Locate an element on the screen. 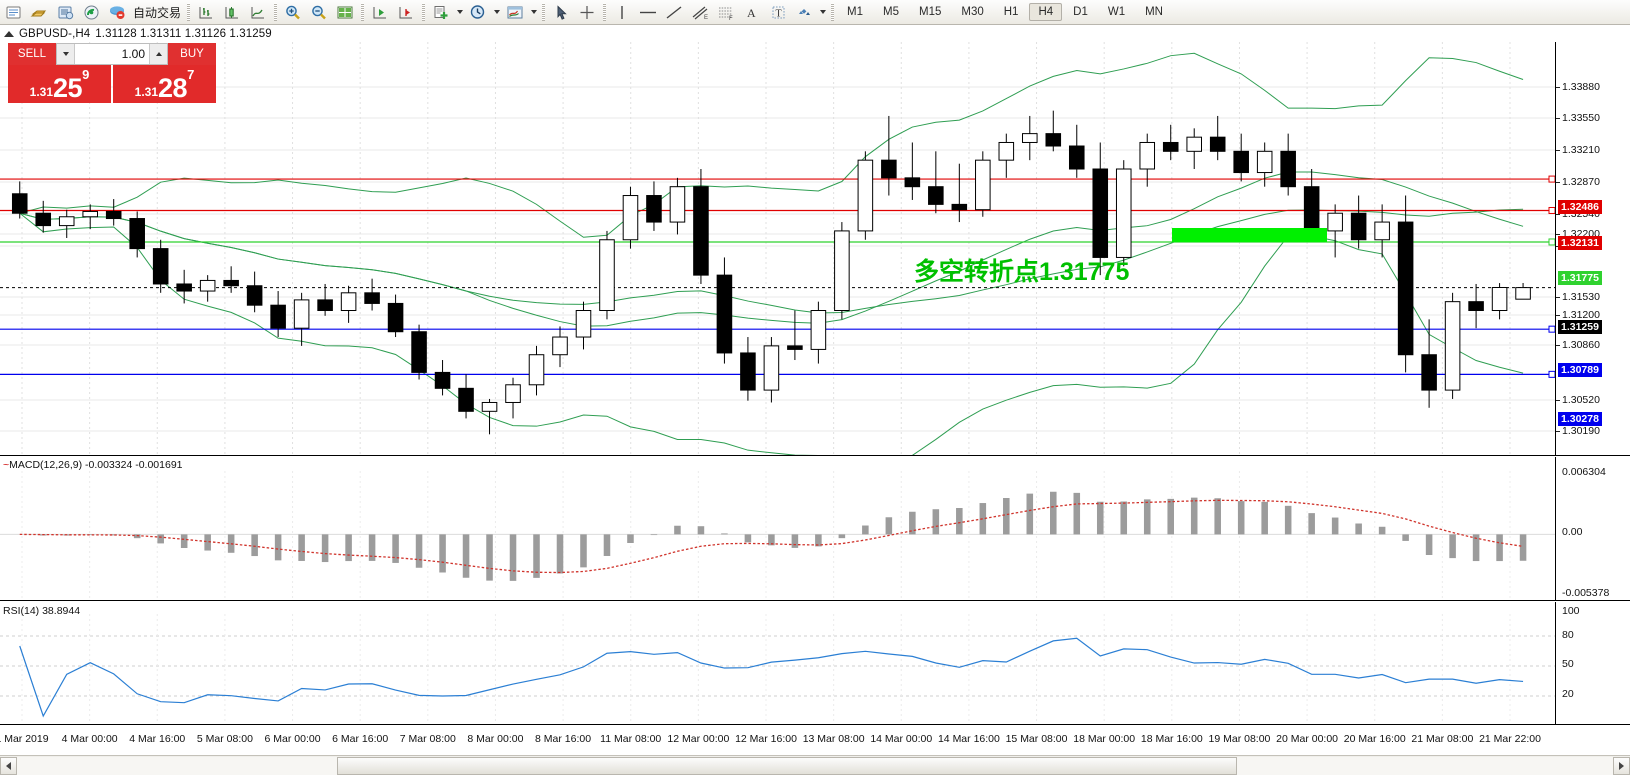 The image size is (1630, 775). bid-price-box: 1.31 25 9 is located at coordinates (59, 84).